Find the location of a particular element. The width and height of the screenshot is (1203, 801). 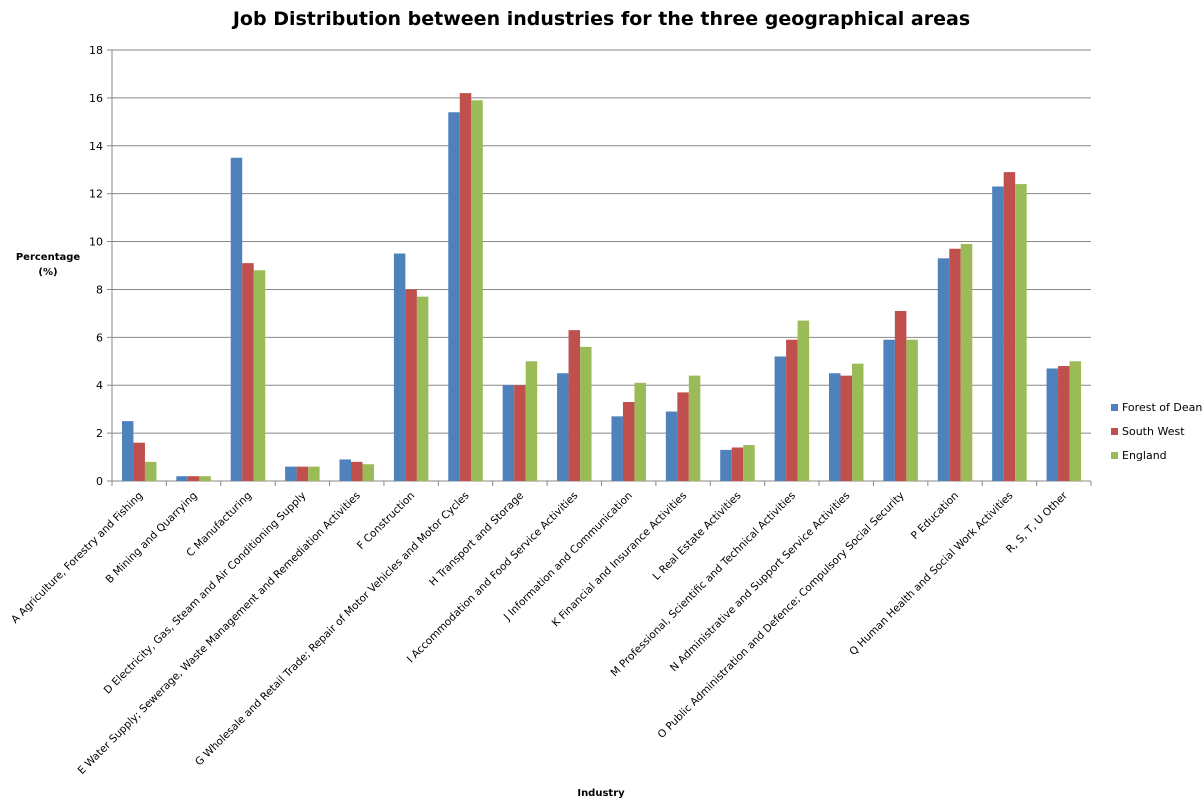

legend-label: Forest of Dean is located at coordinates (1162, 407).